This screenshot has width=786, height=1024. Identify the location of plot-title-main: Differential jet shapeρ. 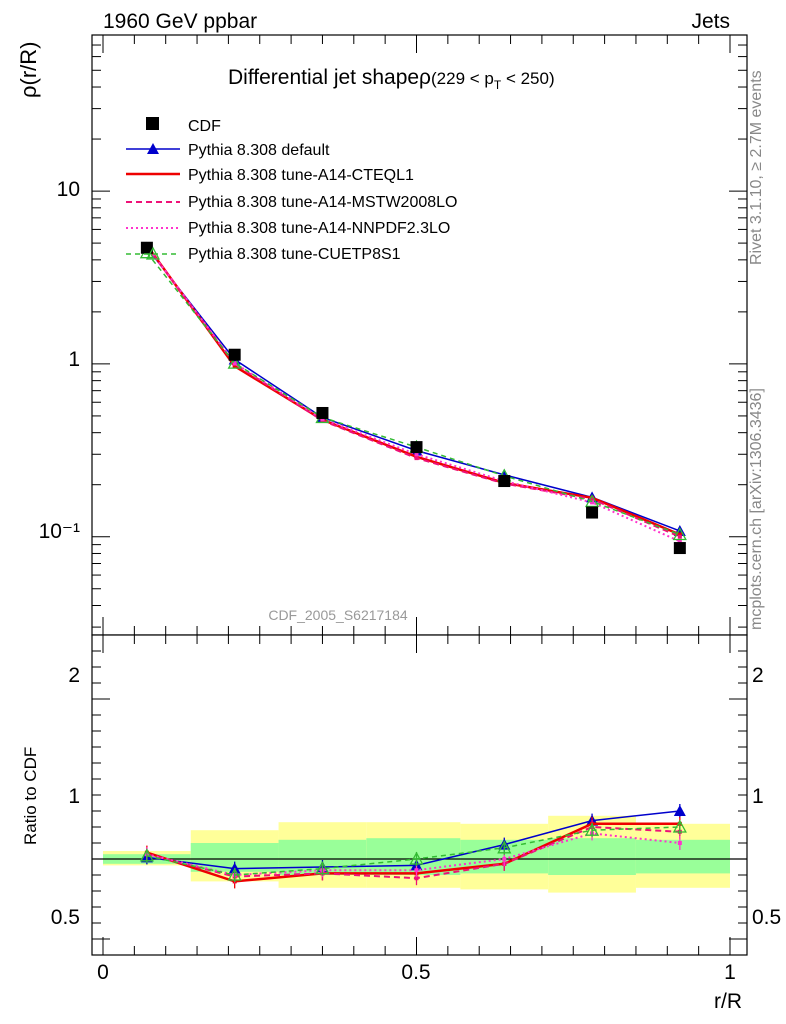
(329, 77).